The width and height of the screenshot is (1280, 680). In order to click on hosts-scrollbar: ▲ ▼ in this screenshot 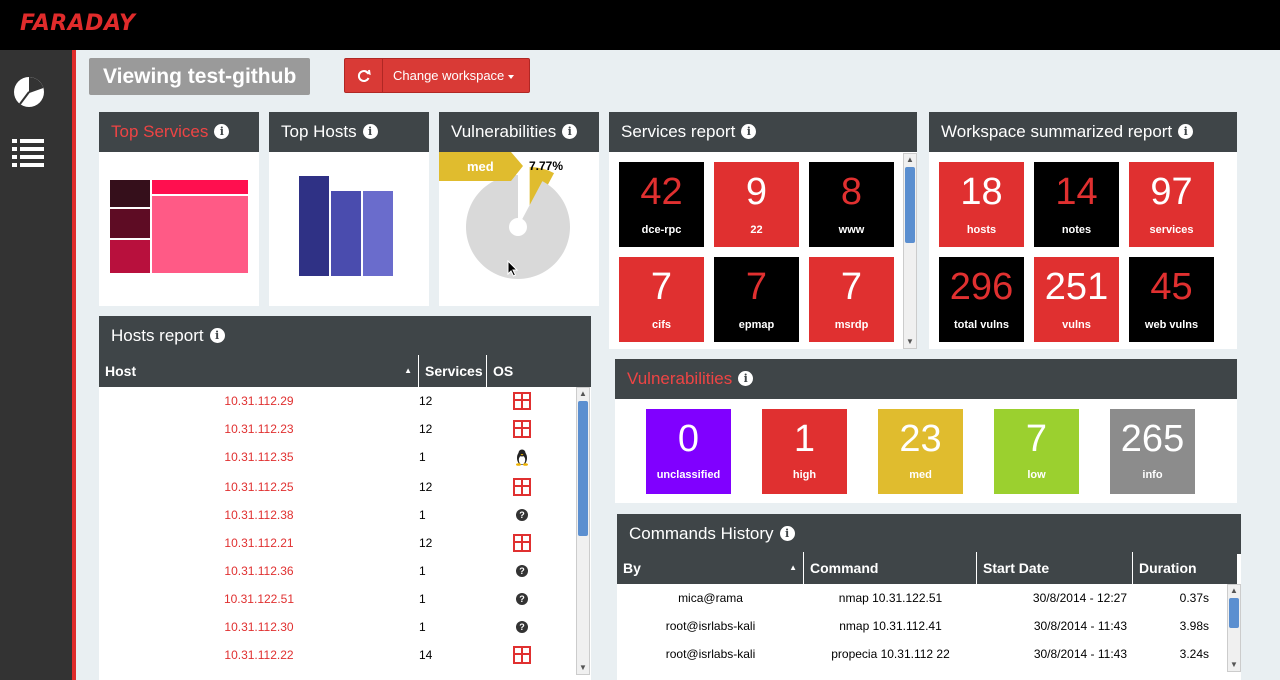, I will do `click(583, 531)`.